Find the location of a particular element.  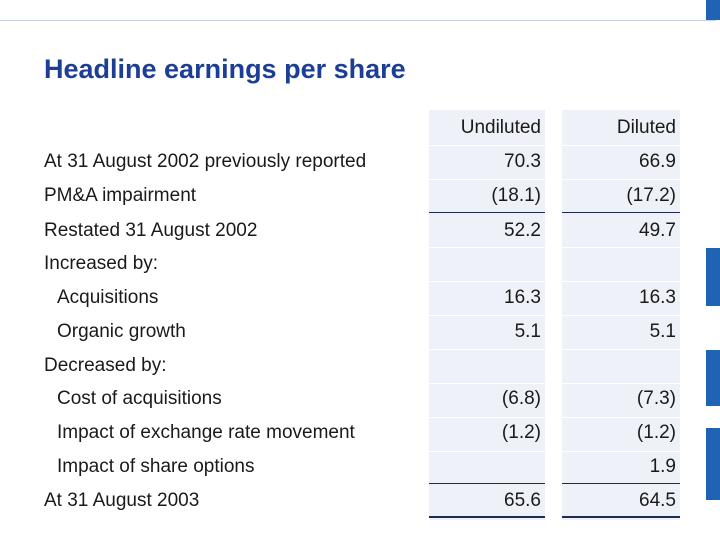

diluted-value: 5.1 is located at coordinates (662, 331).